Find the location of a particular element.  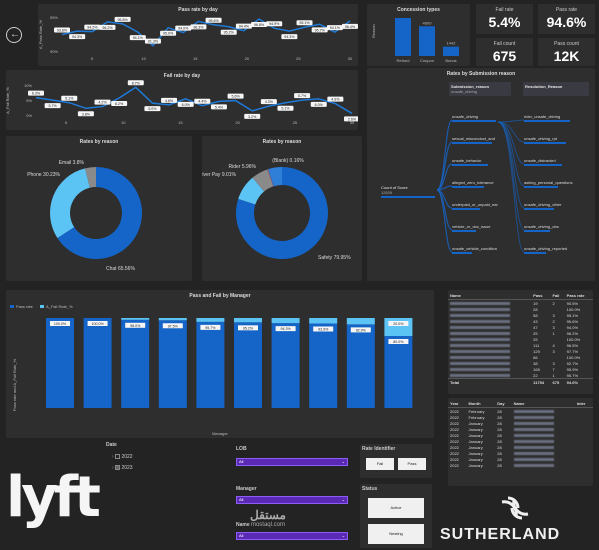

data-label: 6.3% is located at coordinates (36, 94).